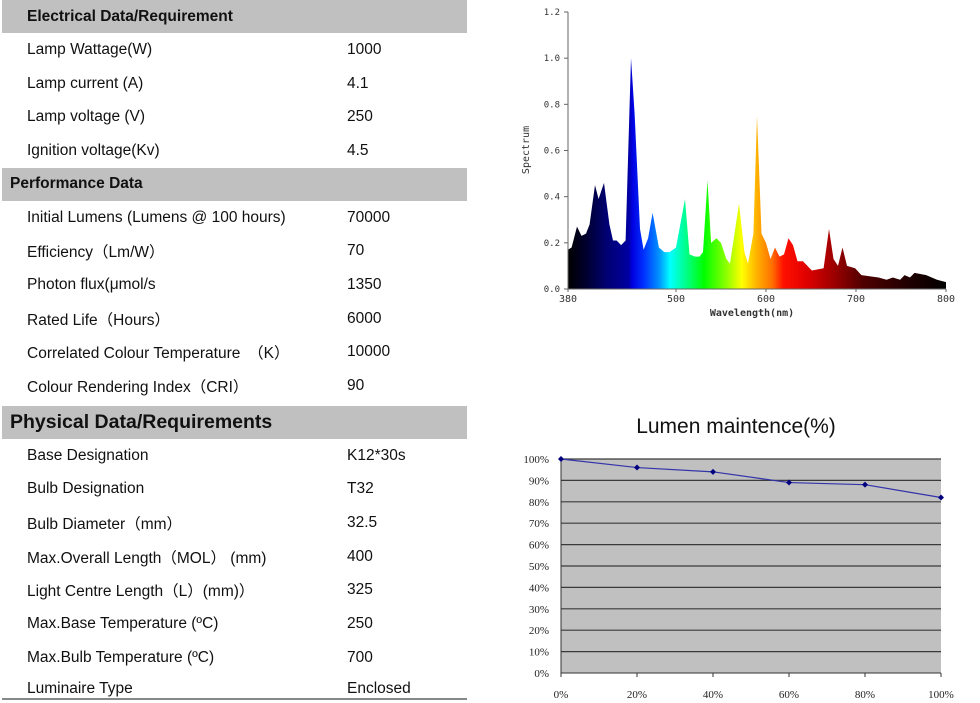 This screenshot has width=980, height=703. Describe the element at coordinates (362, 523) in the screenshot. I see `row-value: 32.5` at that location.